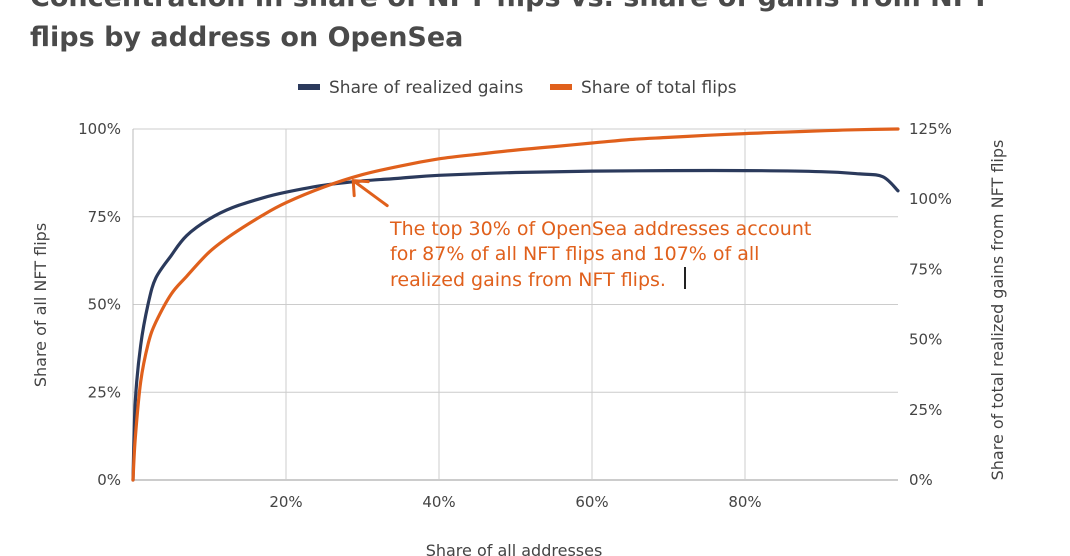 This screenshot has width=1070, height=556. I want to click on y-tick-label-left: 75%, so click(104, 217).